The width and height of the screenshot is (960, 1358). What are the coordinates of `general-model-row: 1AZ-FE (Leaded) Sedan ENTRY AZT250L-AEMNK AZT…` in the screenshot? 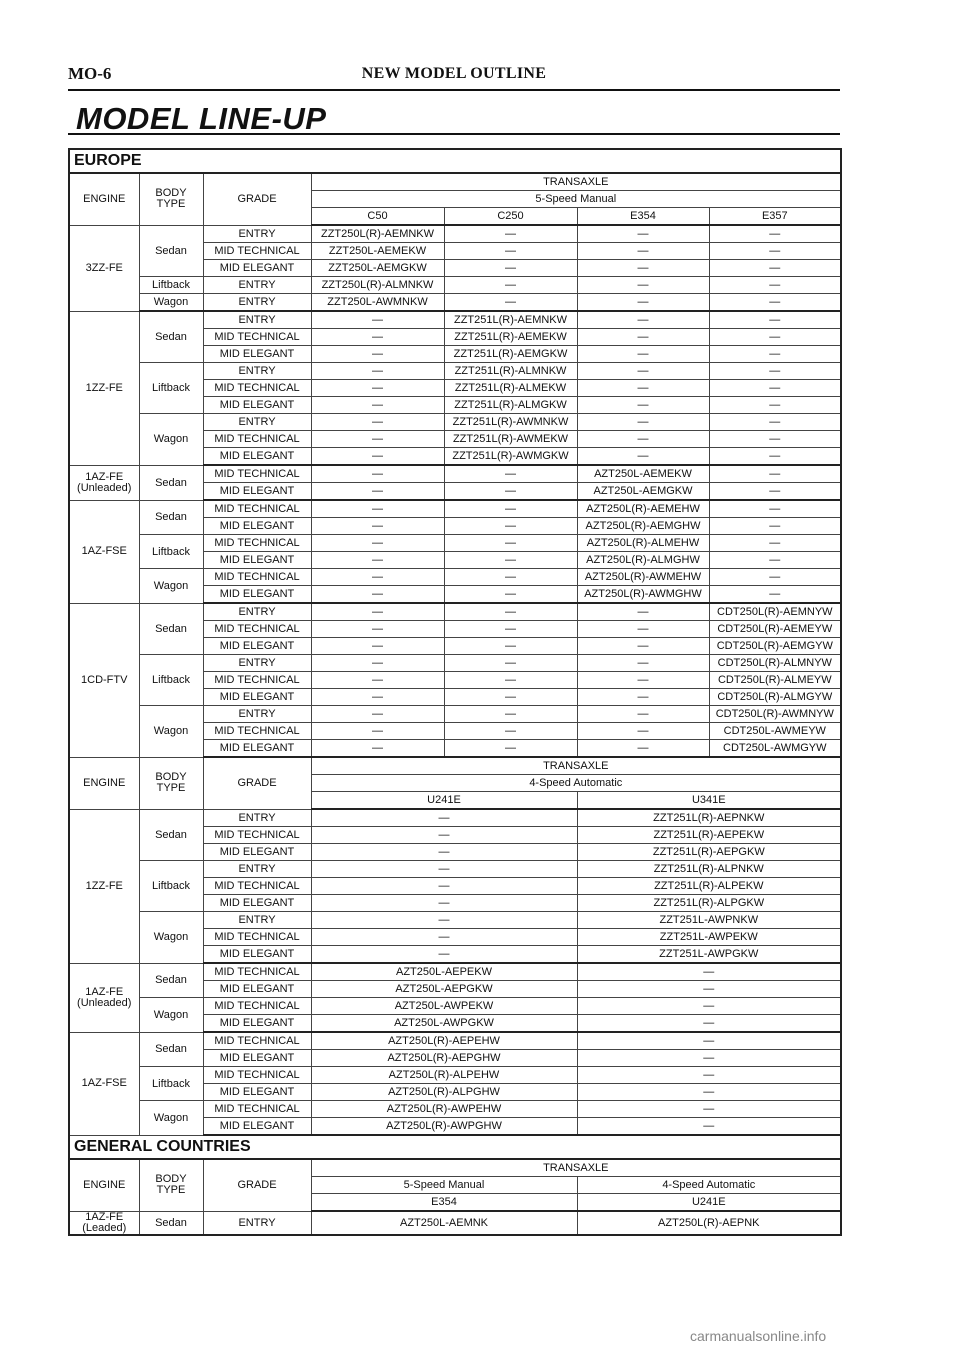 It's located at (455, 1222).